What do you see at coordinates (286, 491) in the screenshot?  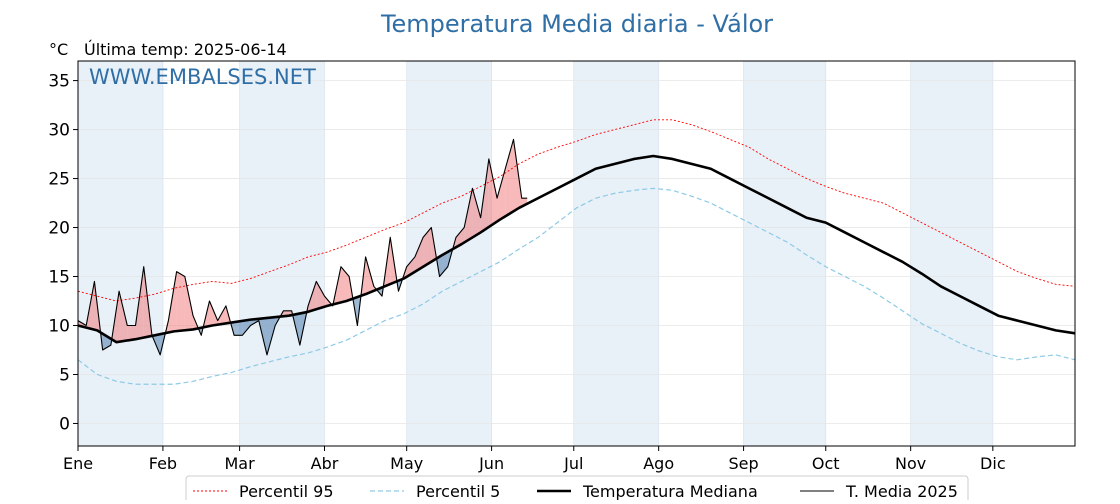 I see `legend-label-p95: Percentil 95` at bounding box center [286, 491].